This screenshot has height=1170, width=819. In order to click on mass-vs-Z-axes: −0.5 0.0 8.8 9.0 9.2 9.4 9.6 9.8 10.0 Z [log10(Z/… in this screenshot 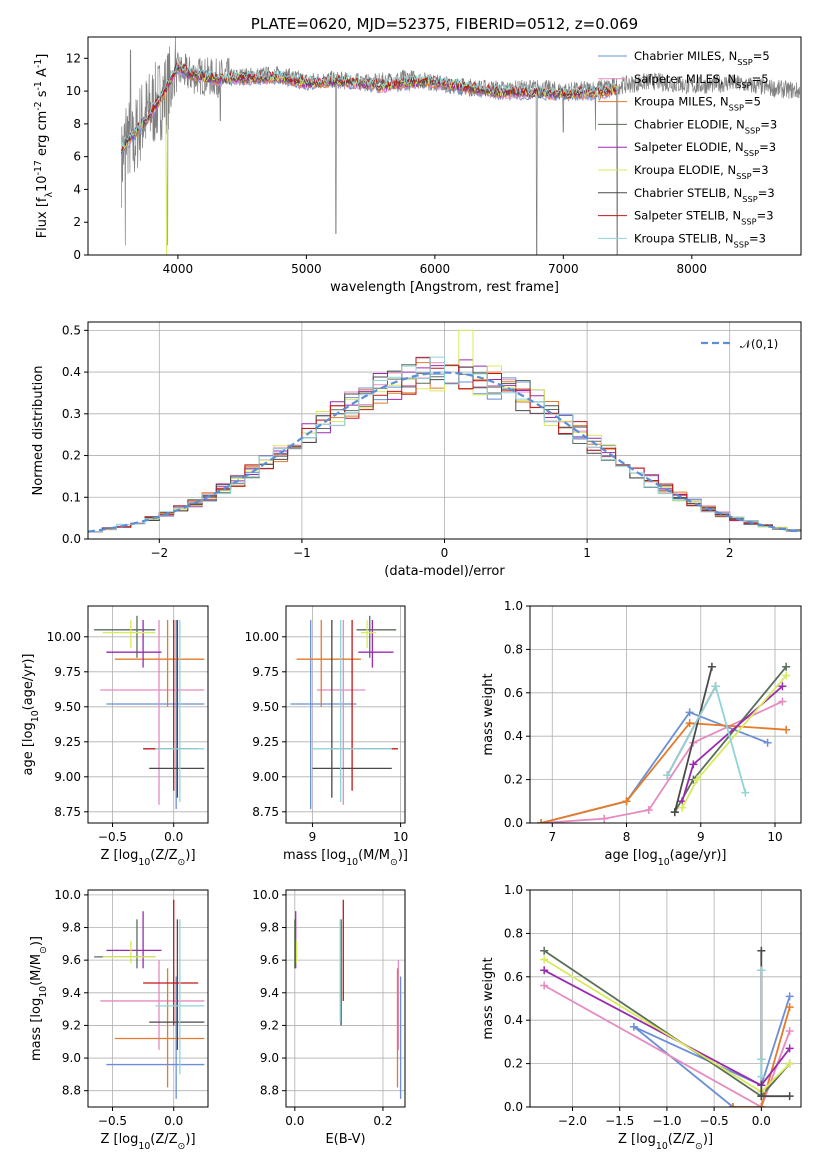, I will do `click(119, 1020)`.